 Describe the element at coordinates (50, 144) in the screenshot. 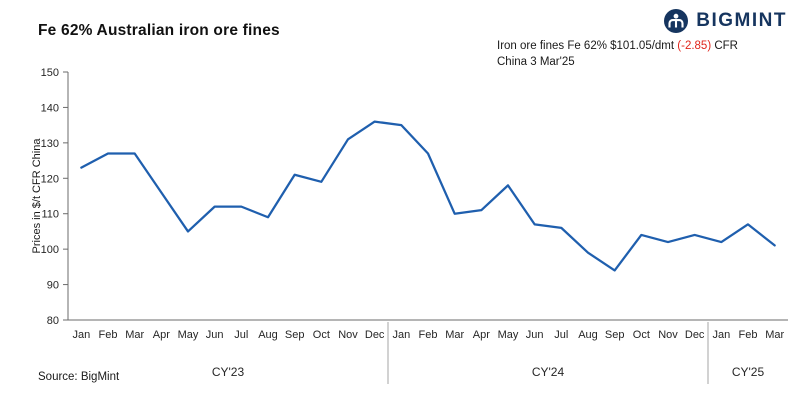

I see `svg-text: 130` at that location.